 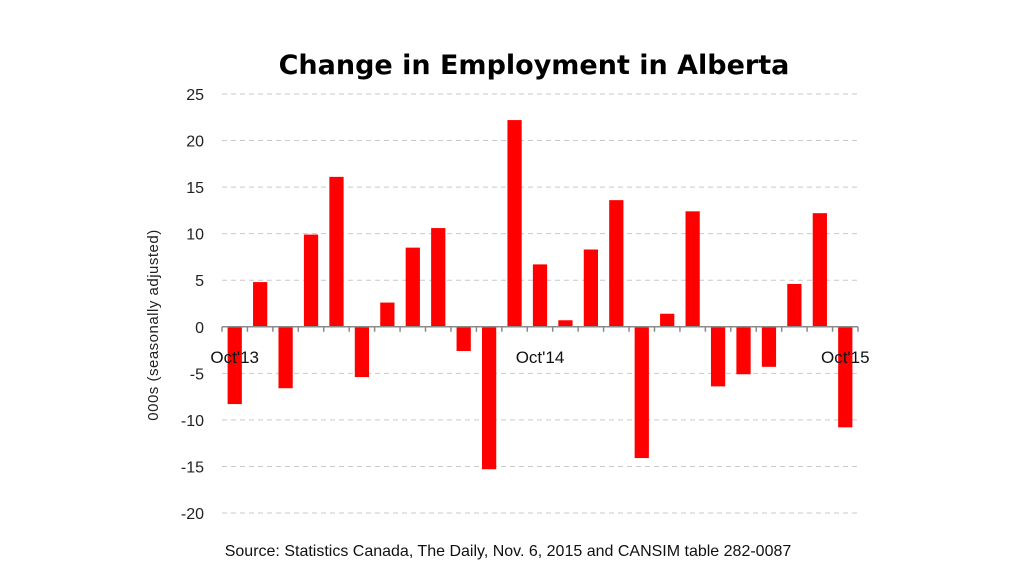 I want to click on x-axis-ticks, so click(x=540, y=329).